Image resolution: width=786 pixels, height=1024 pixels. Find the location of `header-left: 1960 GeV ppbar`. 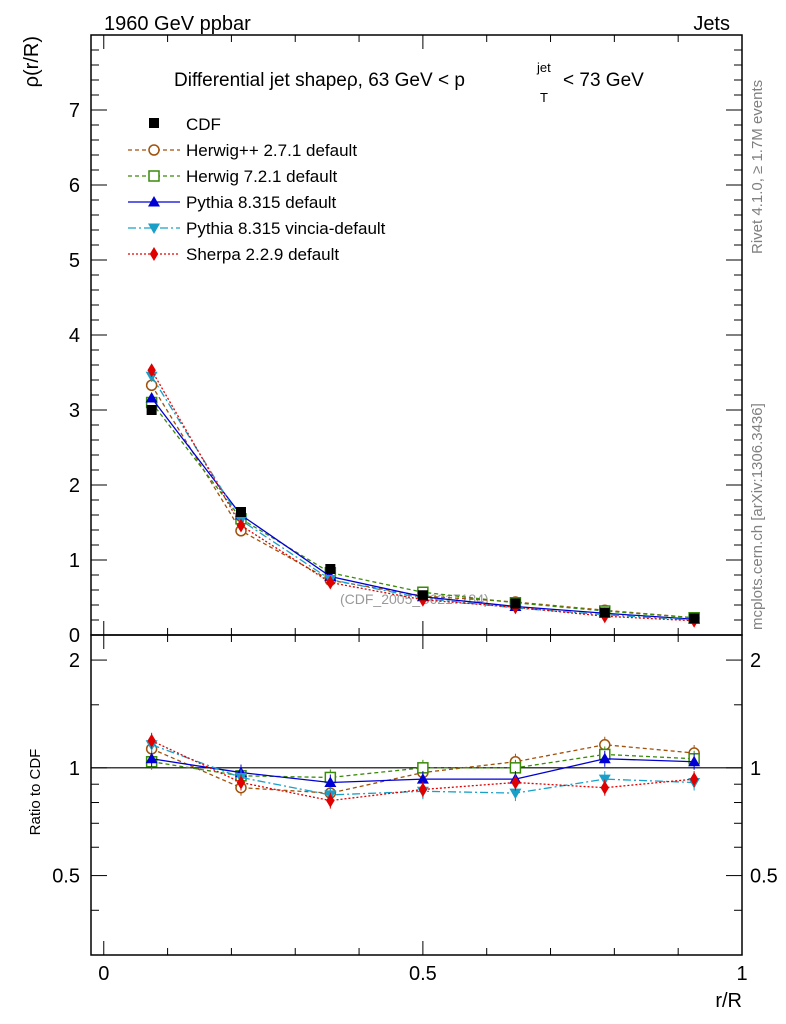

header-left: 1960 GeV ppbar is located at coordinates (177, 24).